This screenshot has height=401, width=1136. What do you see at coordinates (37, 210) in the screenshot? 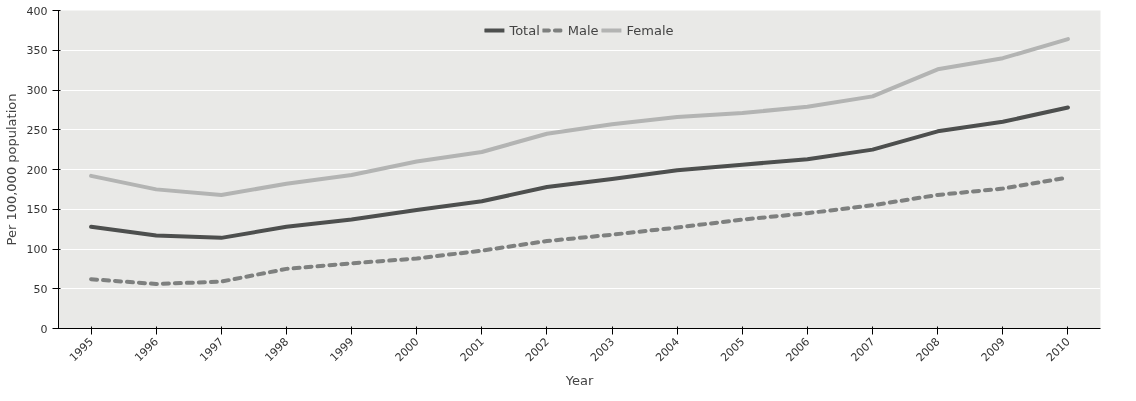
I see `y-tick-label: 150` at bounding box center [37, 210].